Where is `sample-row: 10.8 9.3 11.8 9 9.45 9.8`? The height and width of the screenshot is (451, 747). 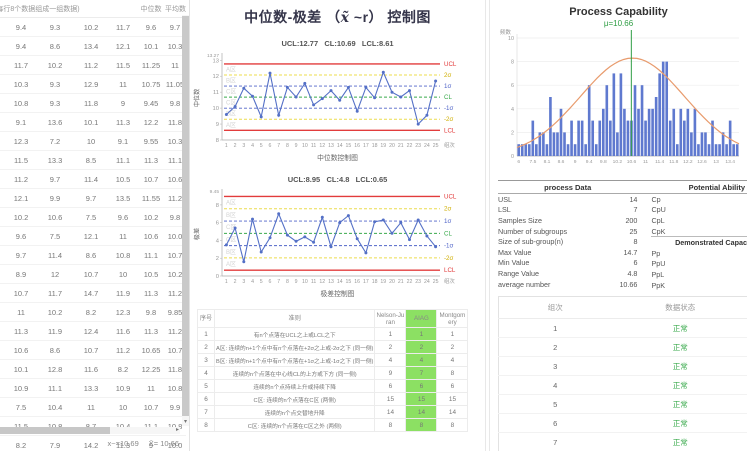
sample-row: 10.8 9.3 11.8 9 9.45 9.8 is located at coordinates (93, 103).